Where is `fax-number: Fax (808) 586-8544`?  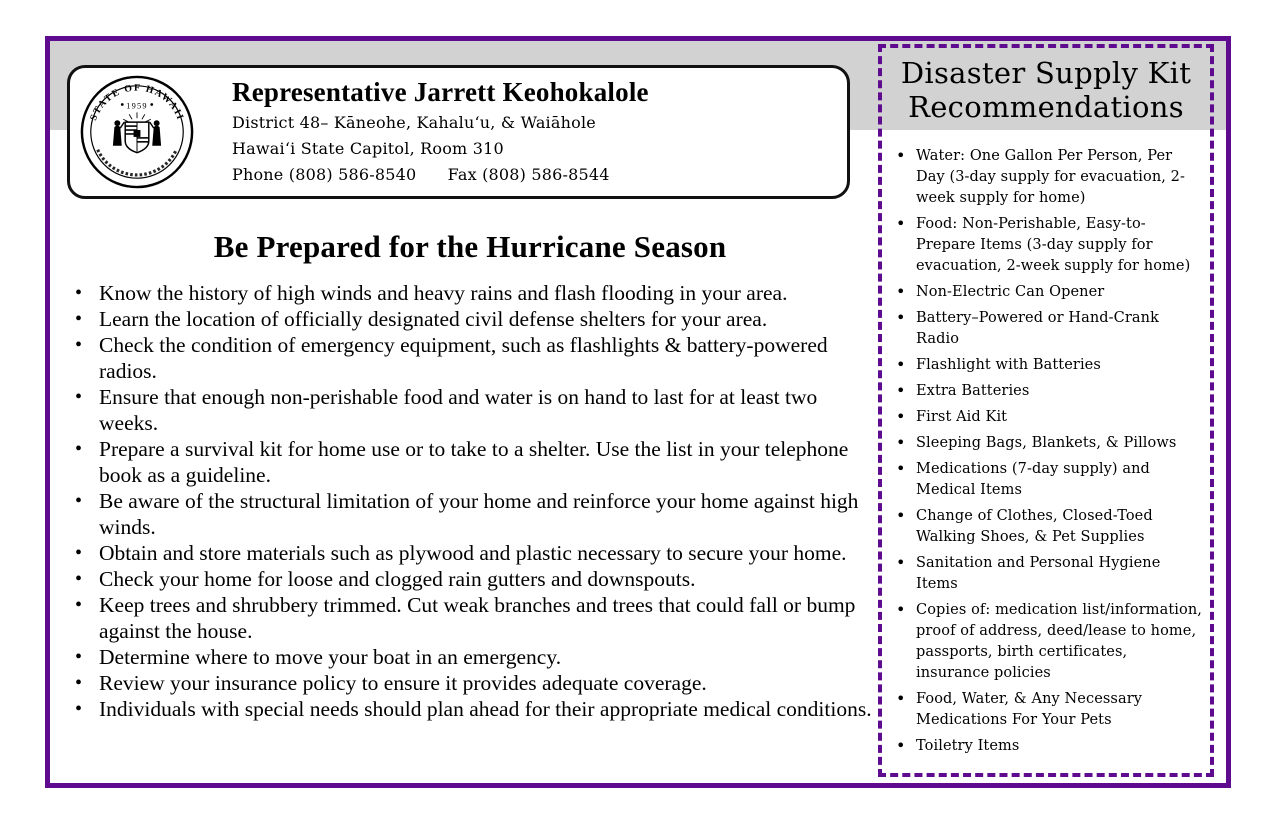
fax-number: Fax (808) 586-8544 is located at coordinates (528, 174).